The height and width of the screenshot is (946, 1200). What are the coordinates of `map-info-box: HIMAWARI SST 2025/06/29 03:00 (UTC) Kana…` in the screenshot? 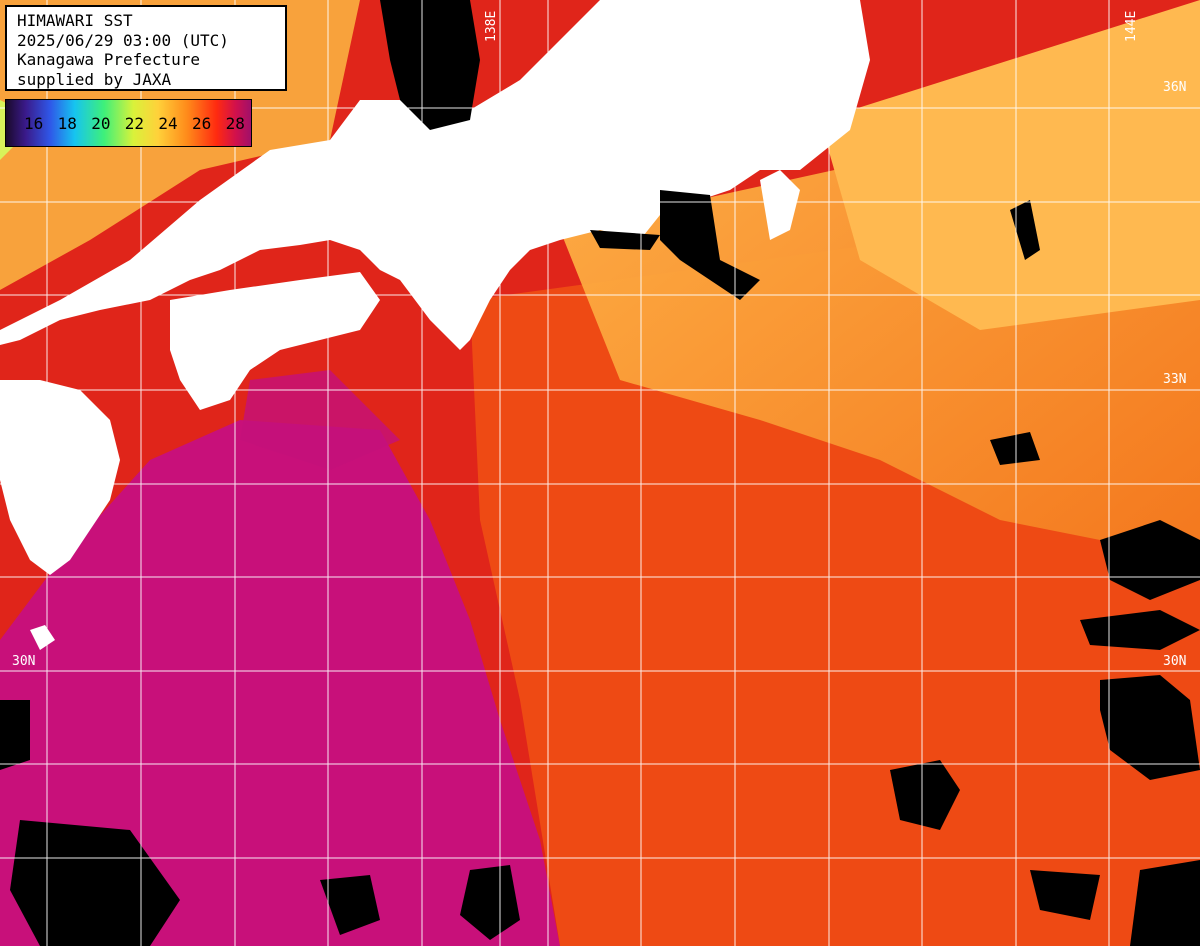 It's located at (146, 48).